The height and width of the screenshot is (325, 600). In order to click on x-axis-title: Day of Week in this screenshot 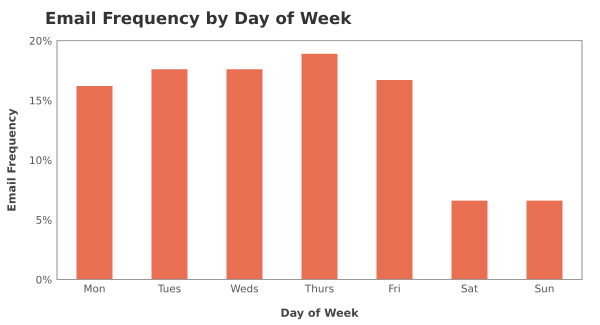, I will do `click(320, 314)`.